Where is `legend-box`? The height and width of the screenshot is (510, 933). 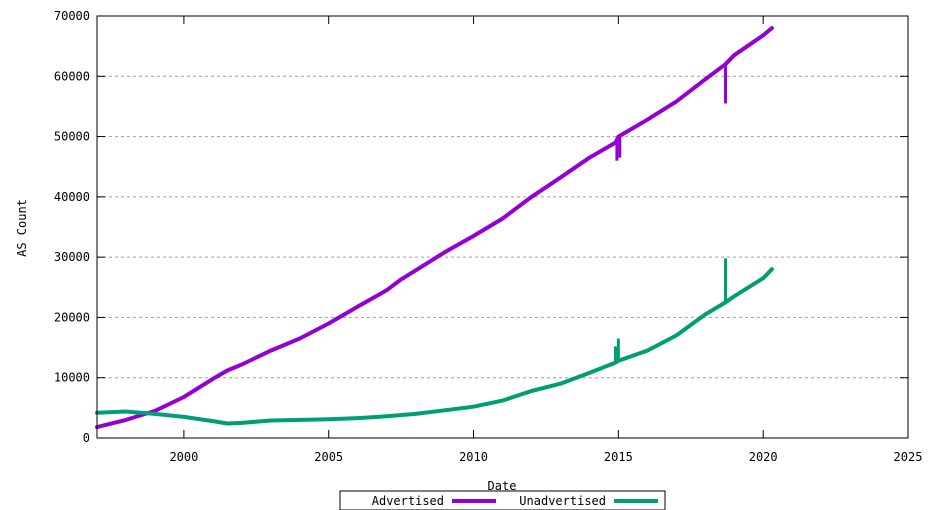
legend-box is located at coordinates (502, 500).